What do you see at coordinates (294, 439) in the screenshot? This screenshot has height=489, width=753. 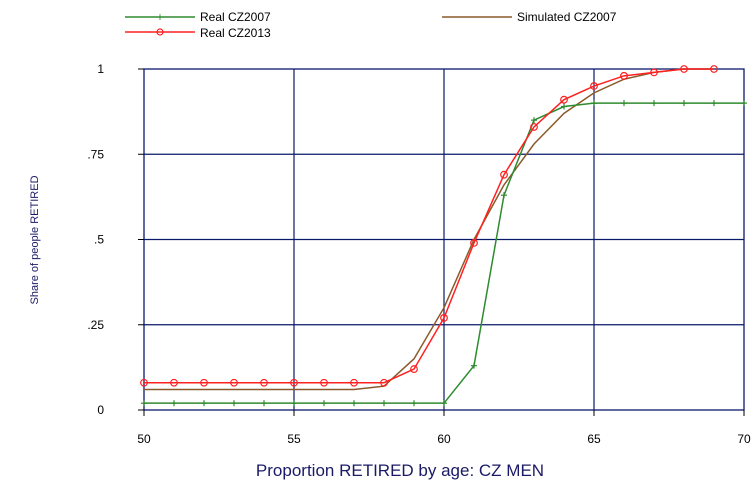 I see `x-tick-label-55: 55` at bounding box center [294, 439].